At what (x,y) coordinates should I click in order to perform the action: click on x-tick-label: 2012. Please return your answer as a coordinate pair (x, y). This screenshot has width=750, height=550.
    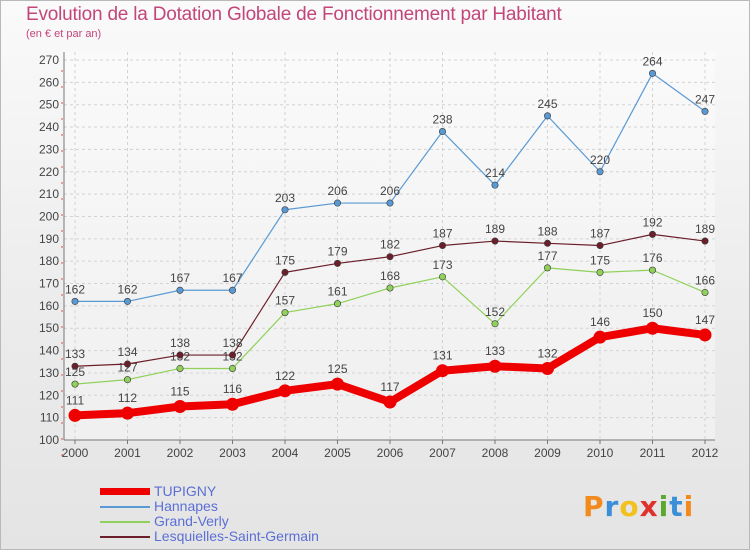
    Looking at the image, I should click on (705, 453).